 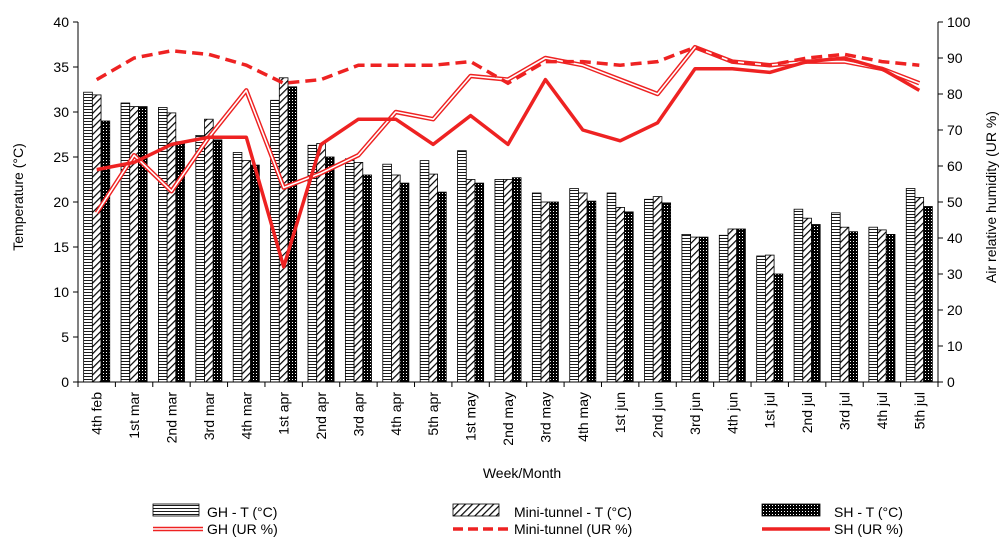 I want to click on x-axis-title: Week/Month, so click(x=522, y=473).